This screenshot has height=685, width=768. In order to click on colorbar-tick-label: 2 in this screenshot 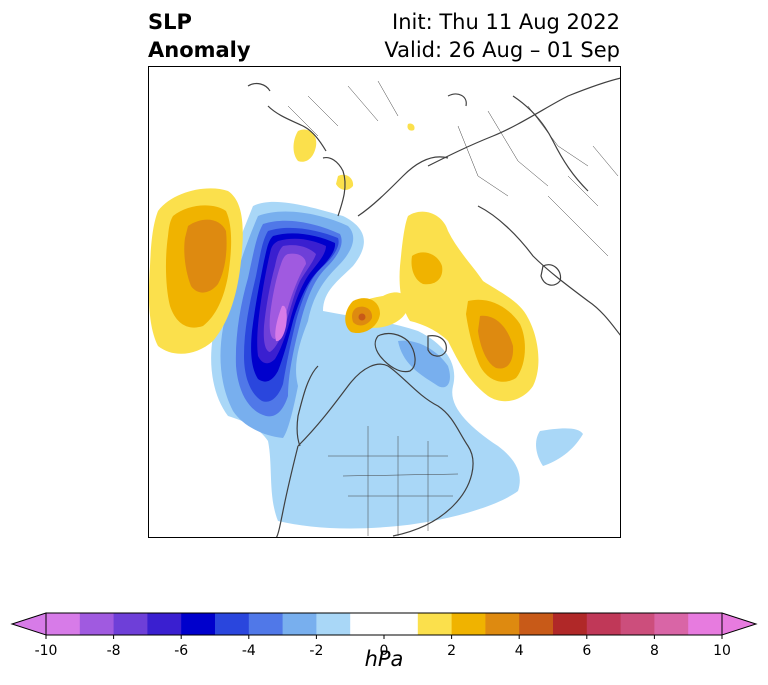, I will do `click(451, 651)`.